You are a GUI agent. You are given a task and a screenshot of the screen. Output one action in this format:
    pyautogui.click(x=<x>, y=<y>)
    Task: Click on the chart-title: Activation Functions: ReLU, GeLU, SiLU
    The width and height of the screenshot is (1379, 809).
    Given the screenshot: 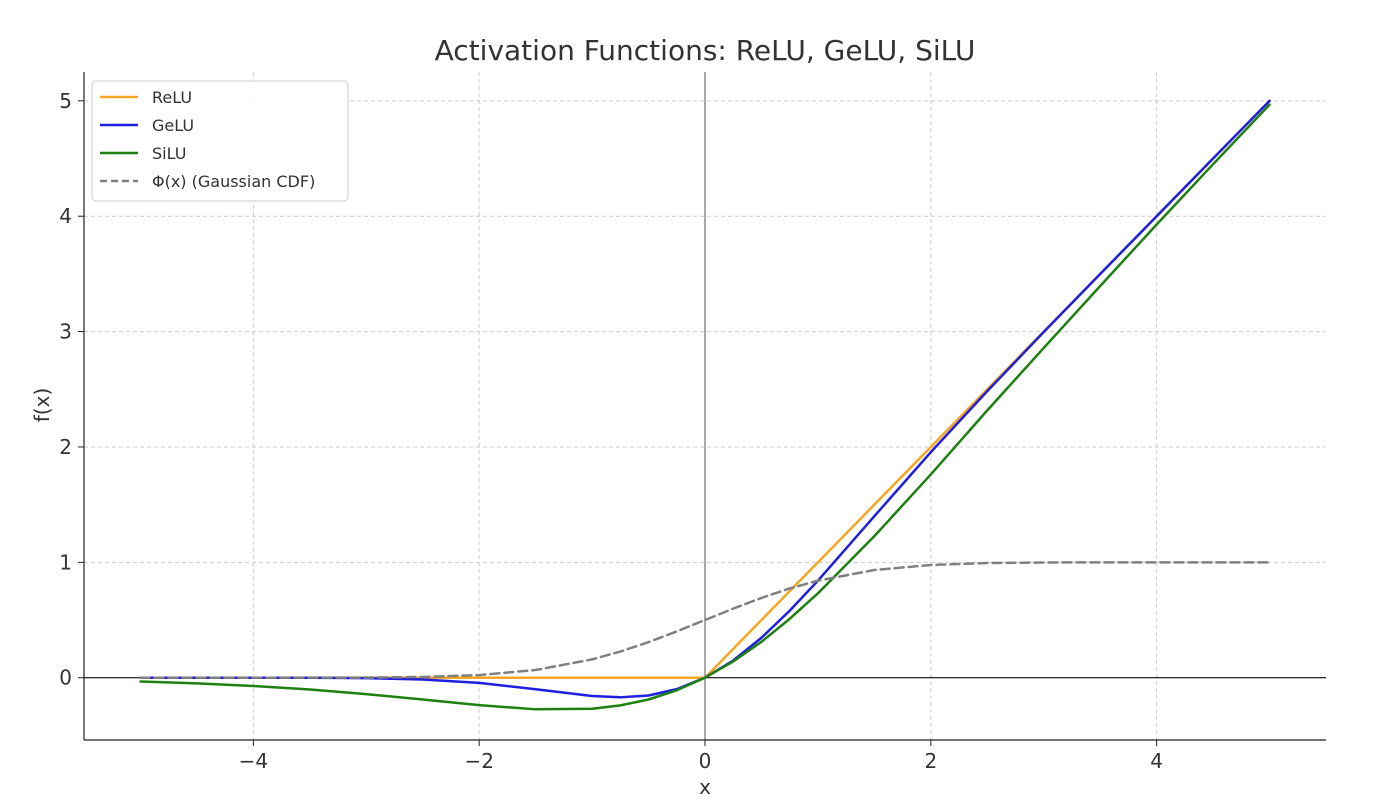 What is the action you would take?
    pyautogui.click(x=705, y=50)
    